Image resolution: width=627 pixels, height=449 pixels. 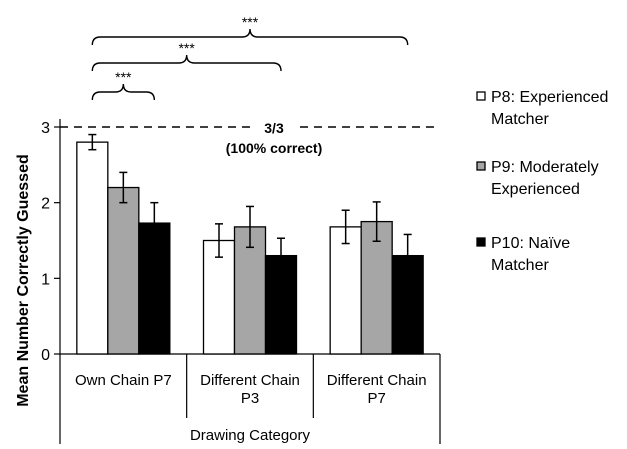 I want to click on x-category-label: P3, so click(x=250, y=398).